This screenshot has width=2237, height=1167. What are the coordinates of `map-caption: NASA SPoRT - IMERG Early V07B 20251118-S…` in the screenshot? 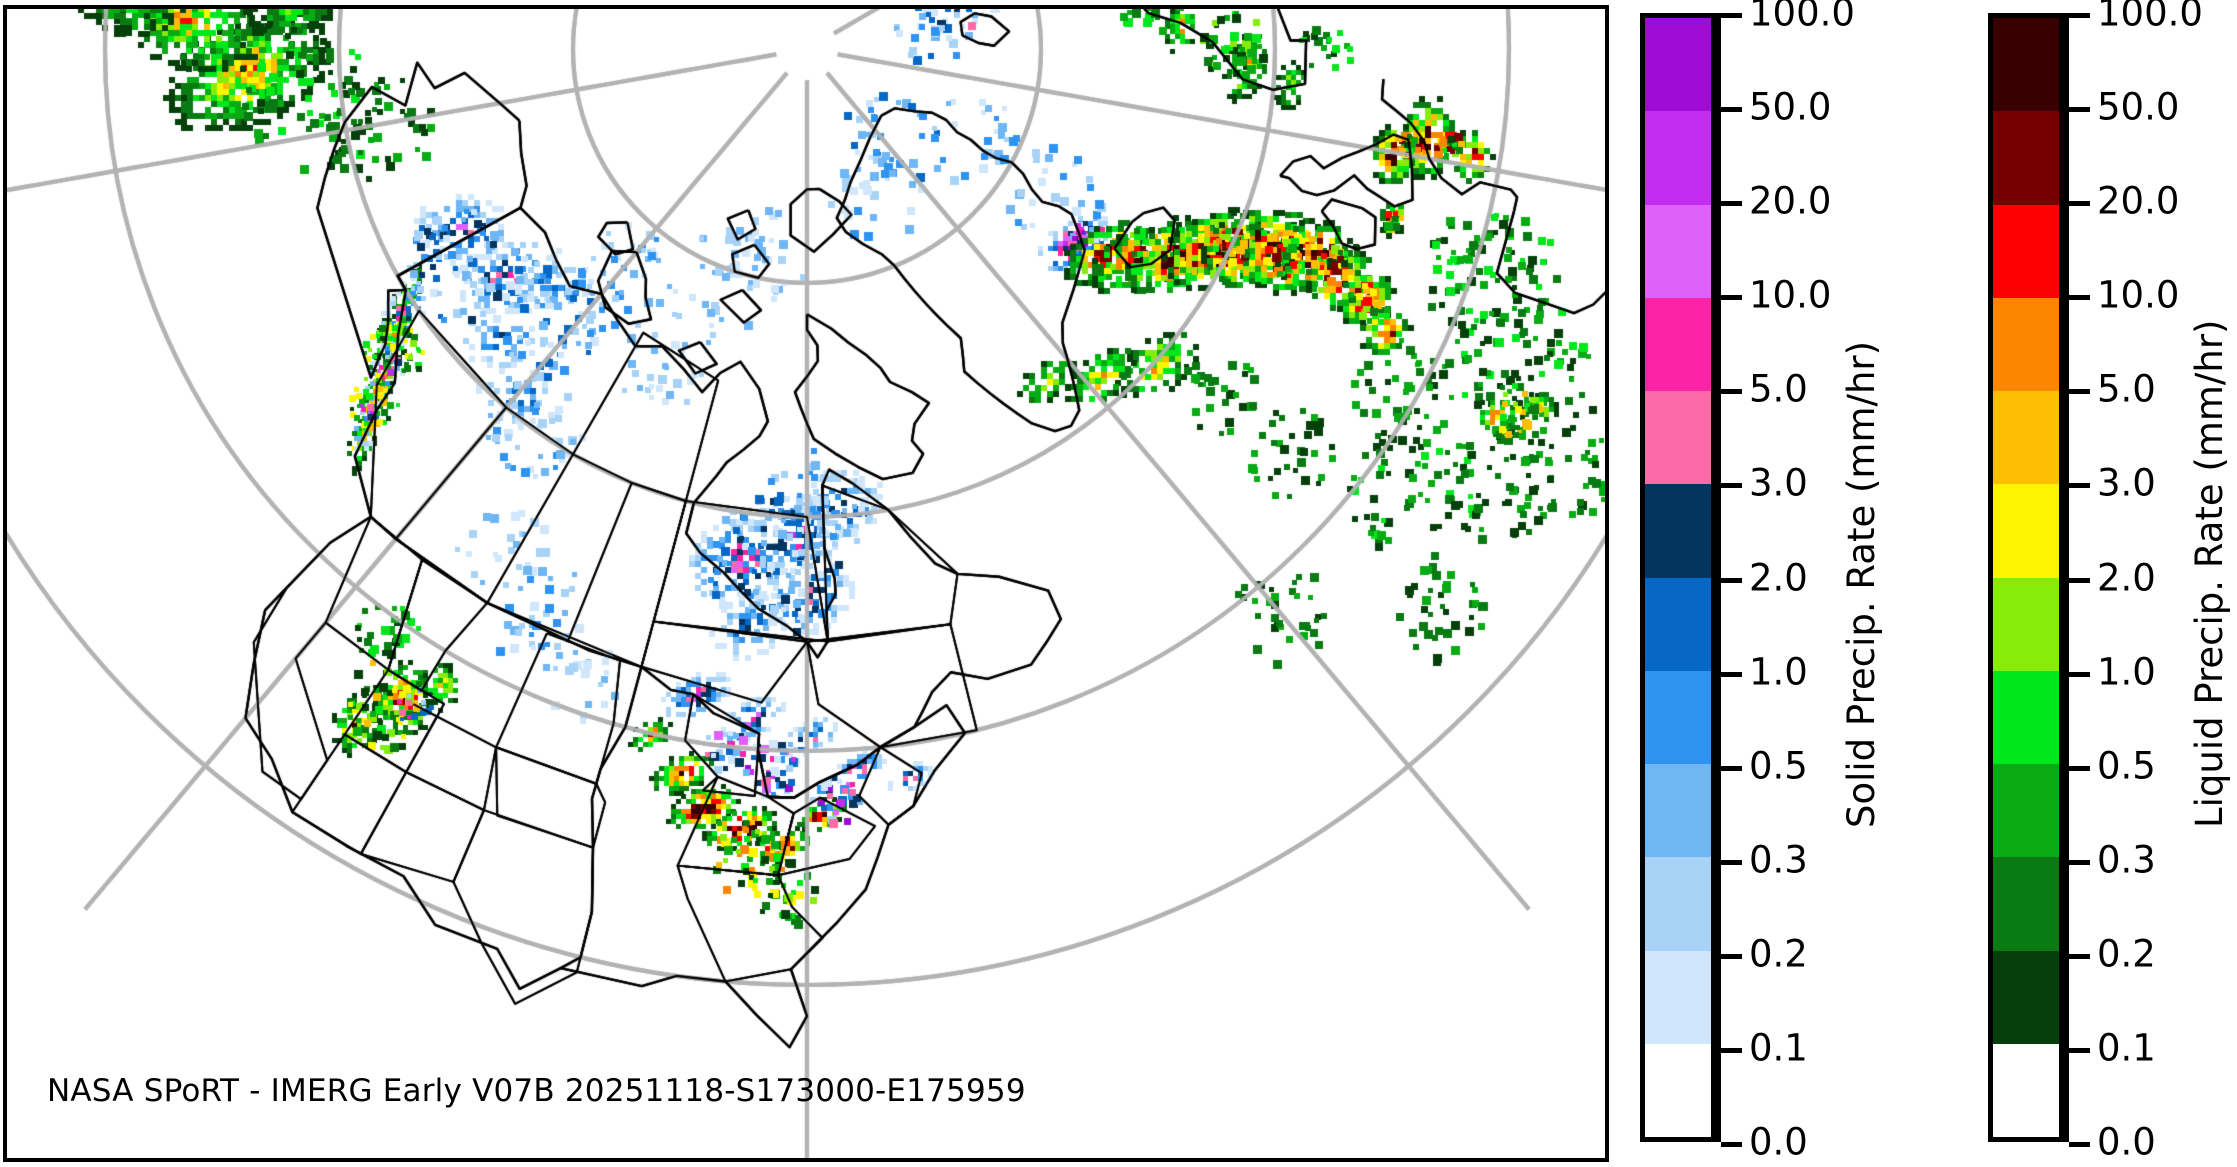 It's located at (536, 1091).